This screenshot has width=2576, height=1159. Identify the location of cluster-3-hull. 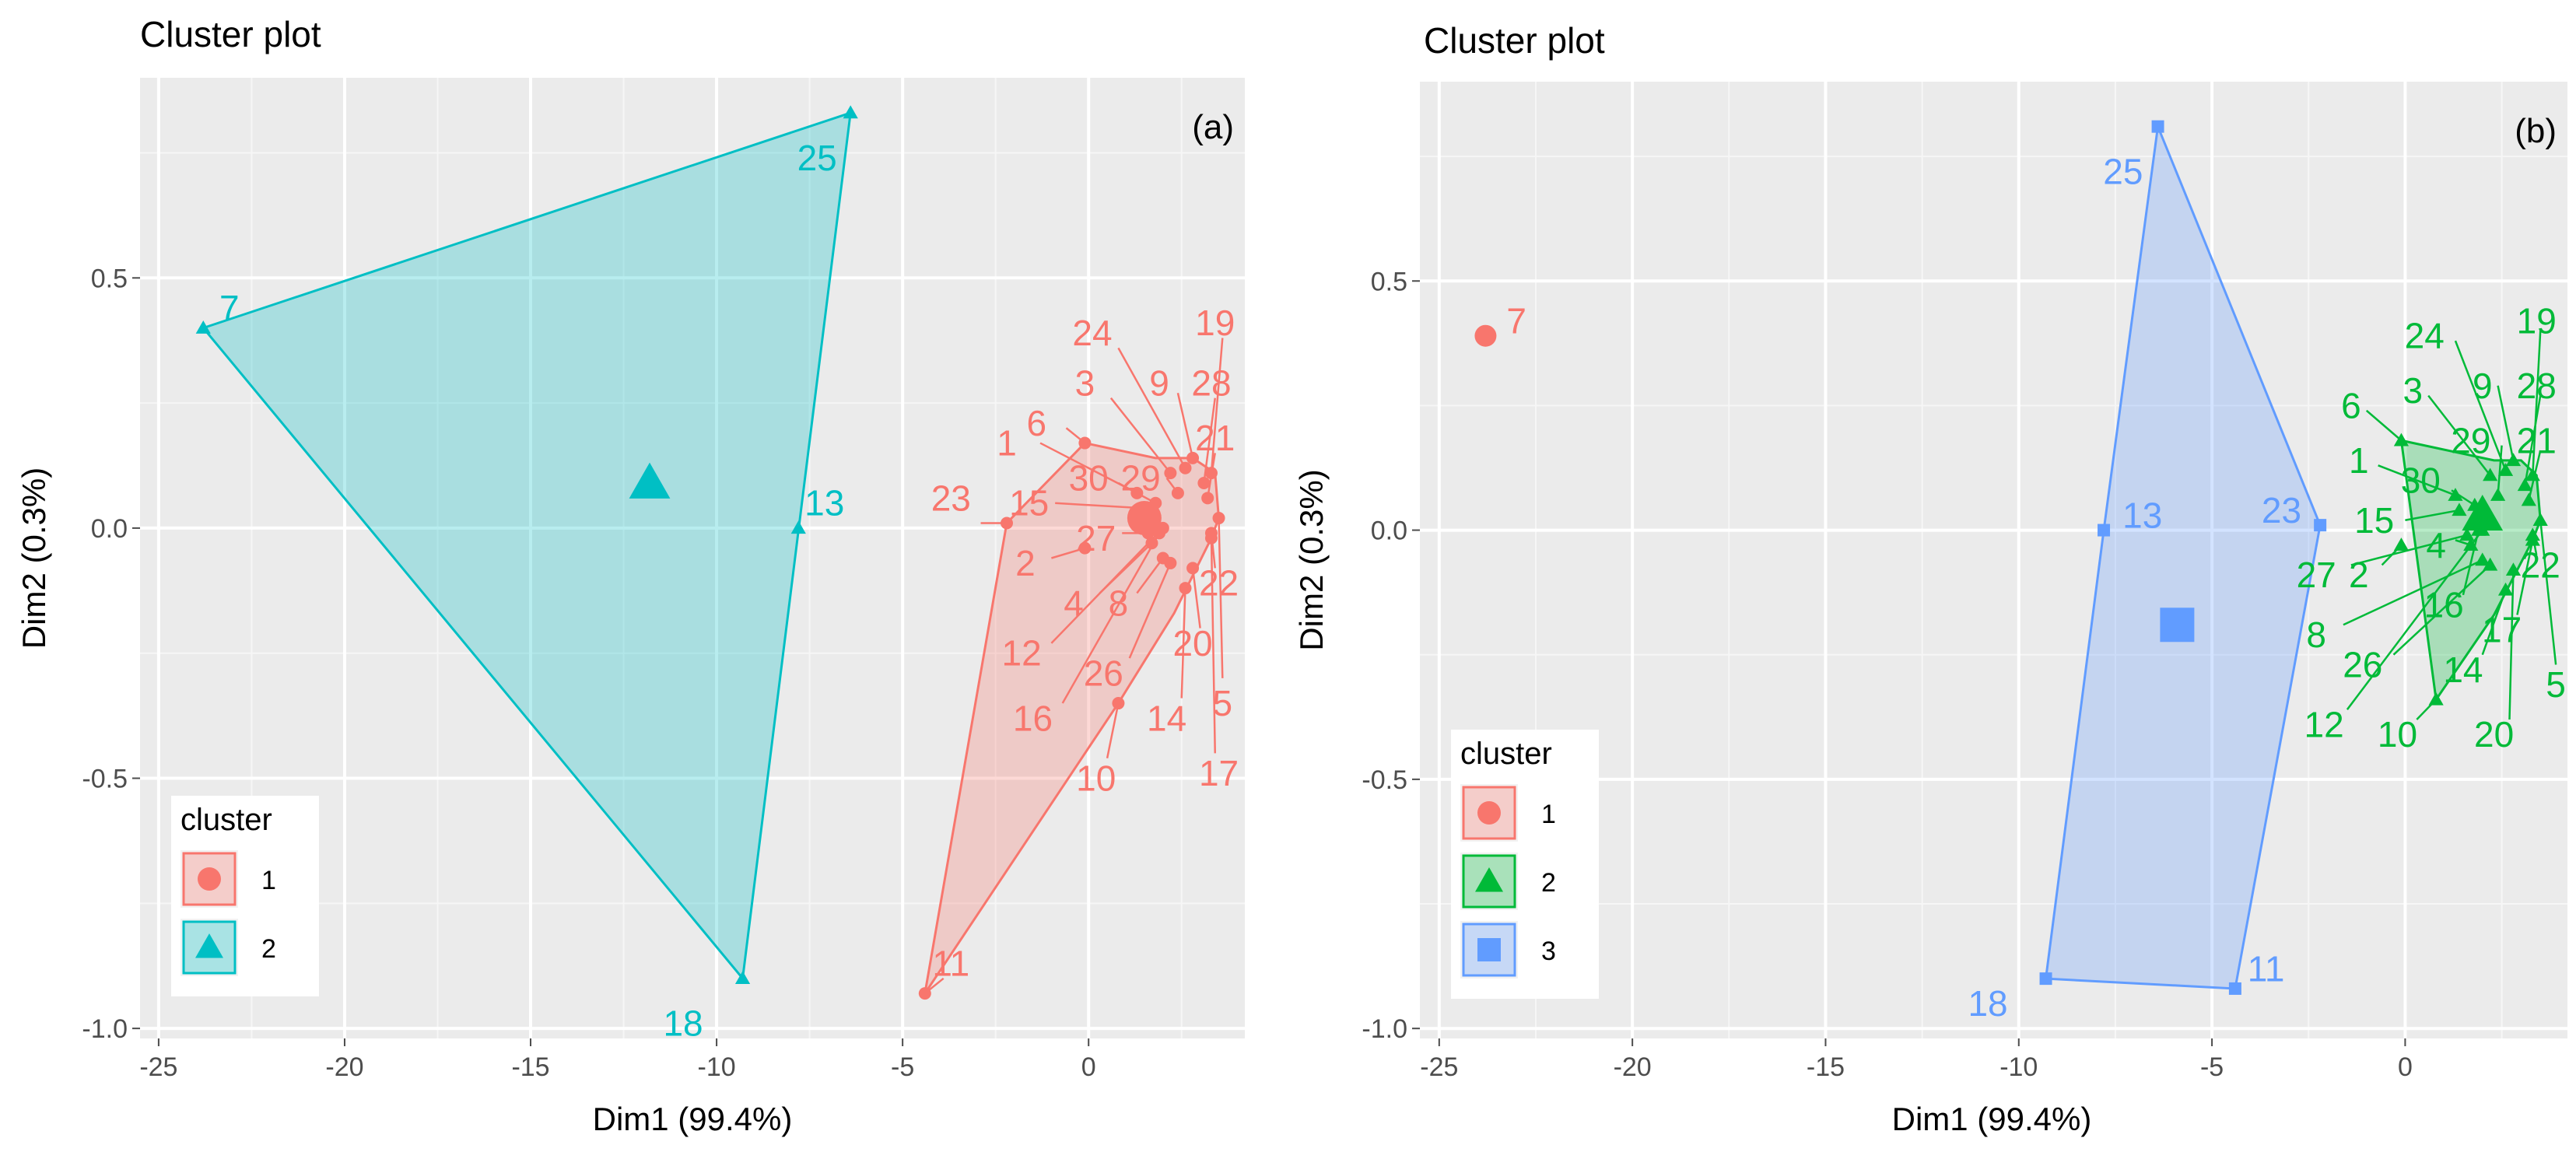
(2183, 555).